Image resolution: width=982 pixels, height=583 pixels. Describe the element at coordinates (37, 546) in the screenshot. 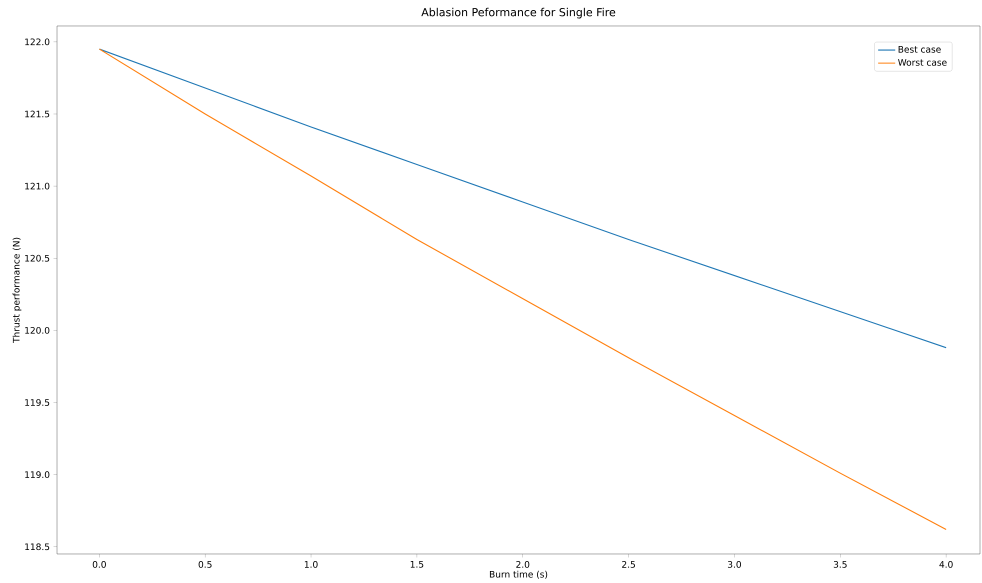

I see `y-tick-label: 118.5` at that location.